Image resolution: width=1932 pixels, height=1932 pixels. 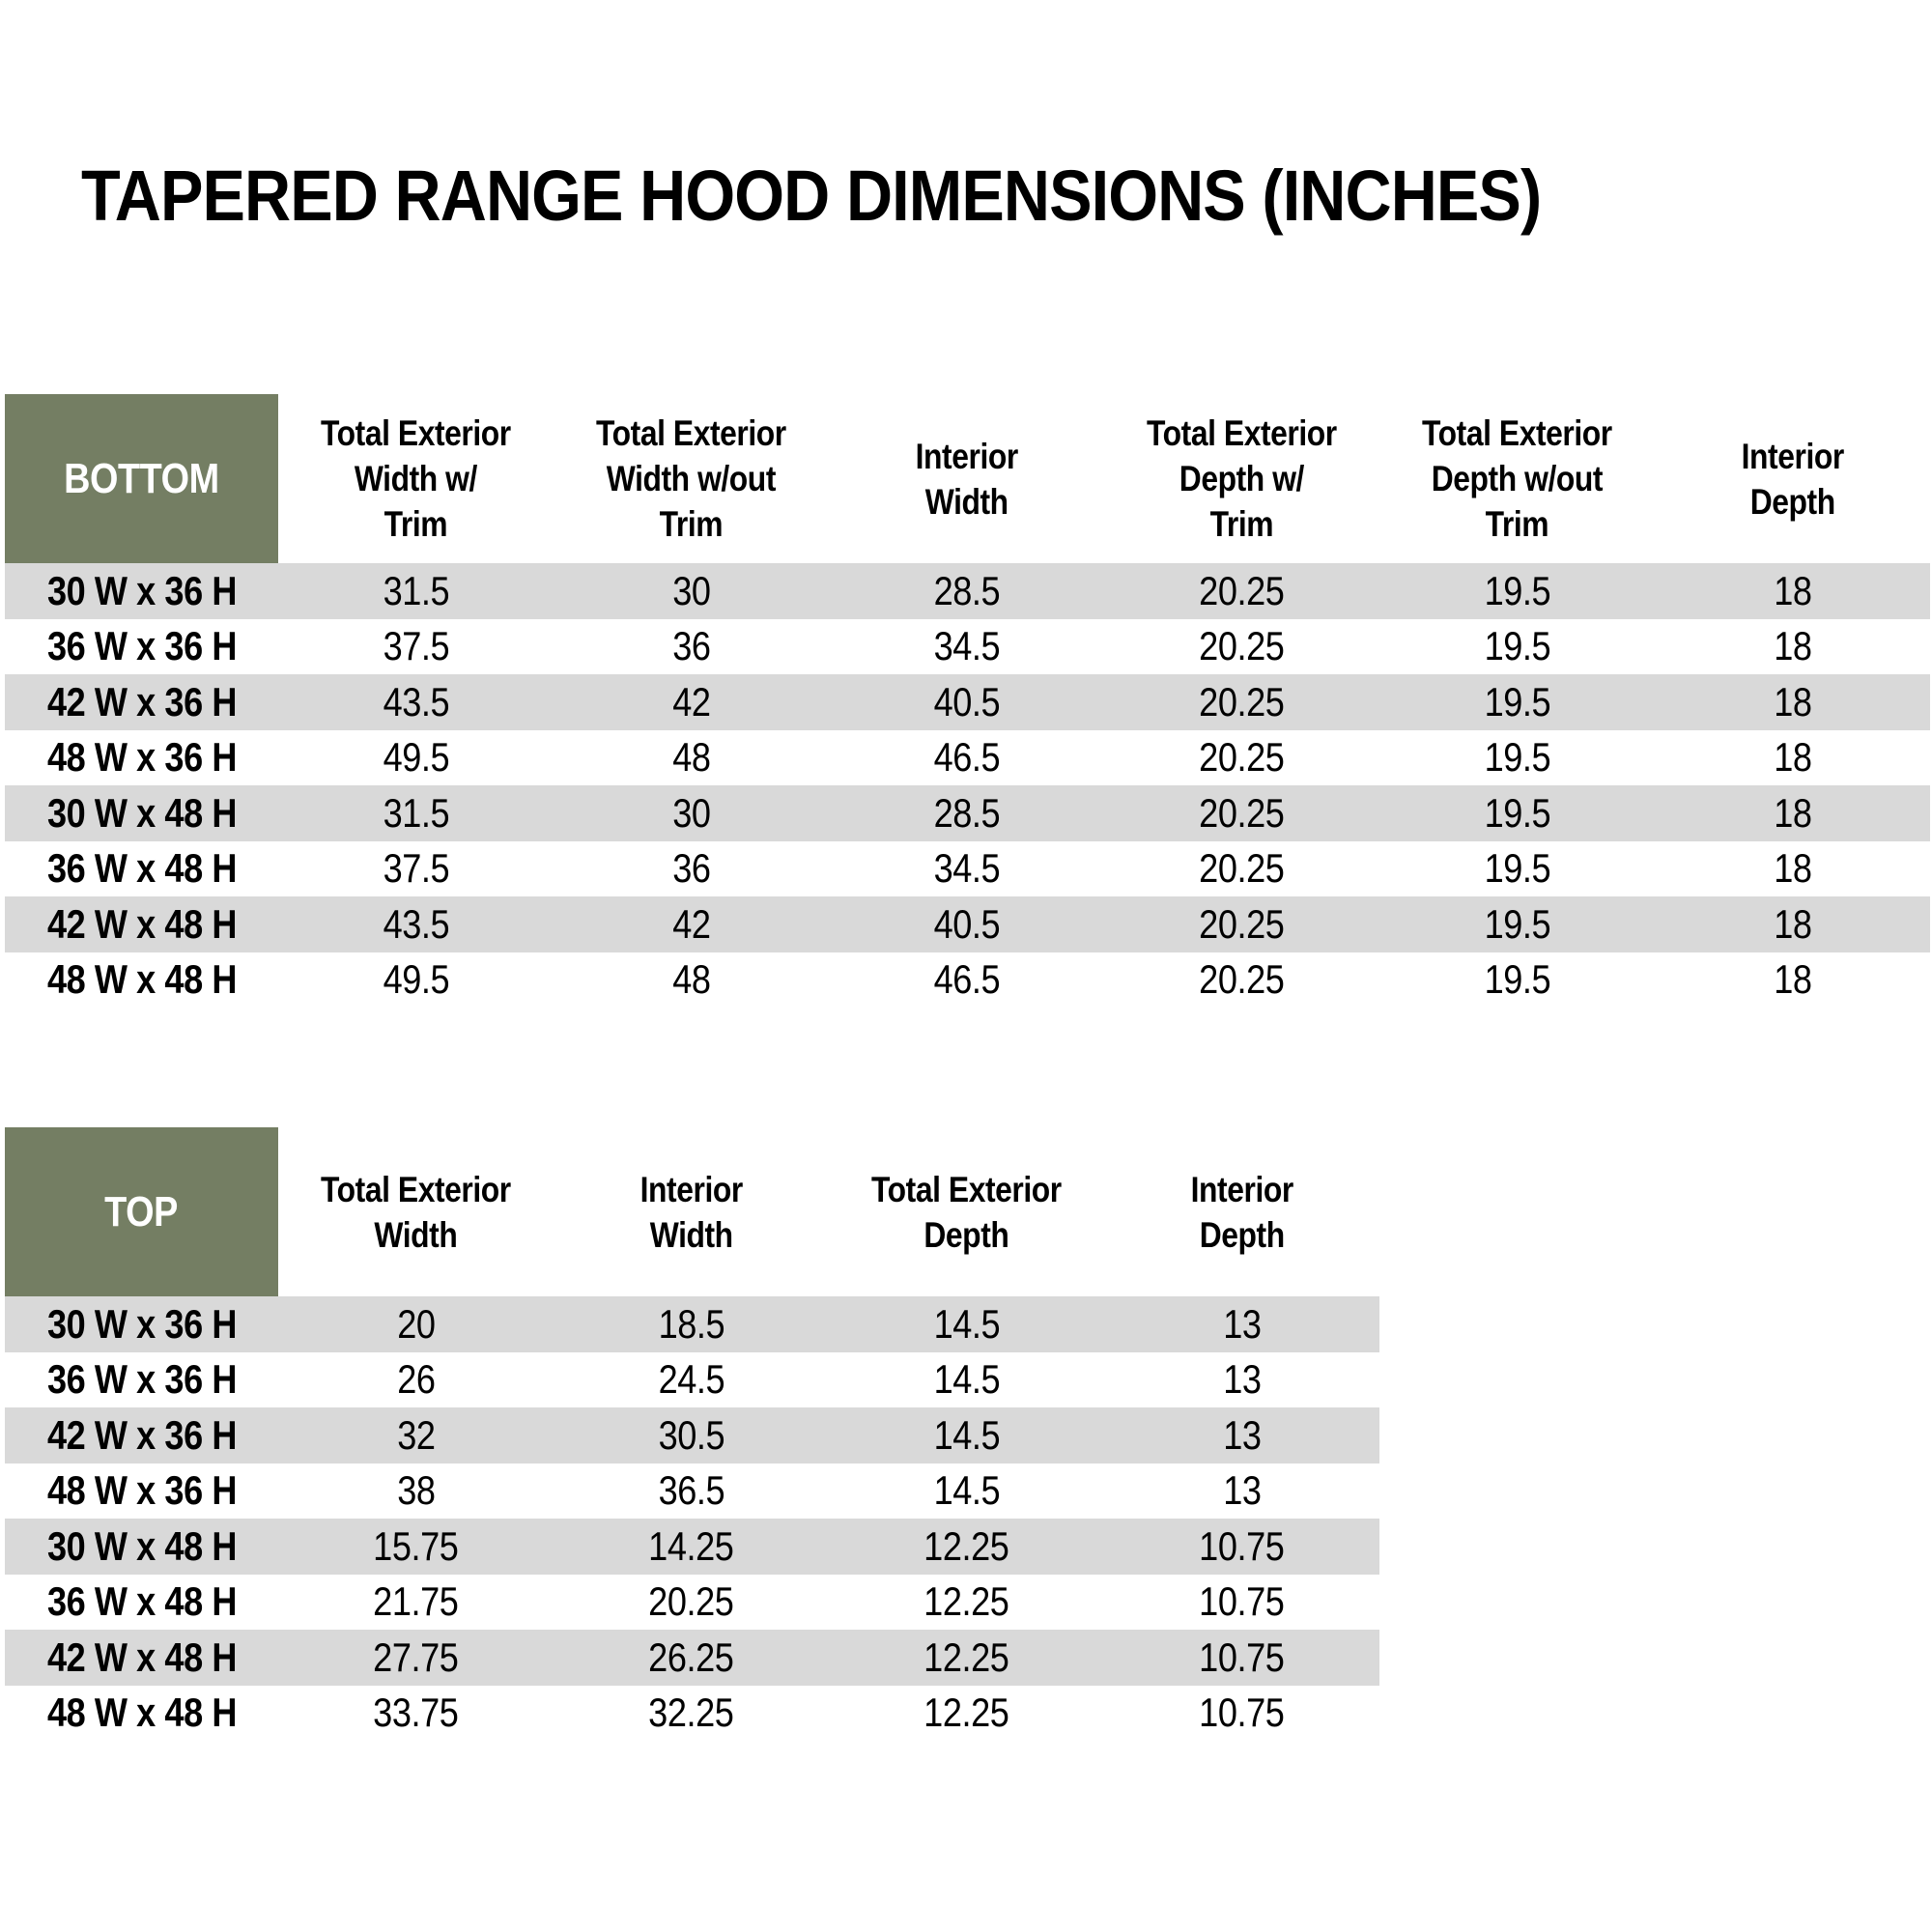 I want to click on dimension-value: 13, so click(x=1242, y=1490).